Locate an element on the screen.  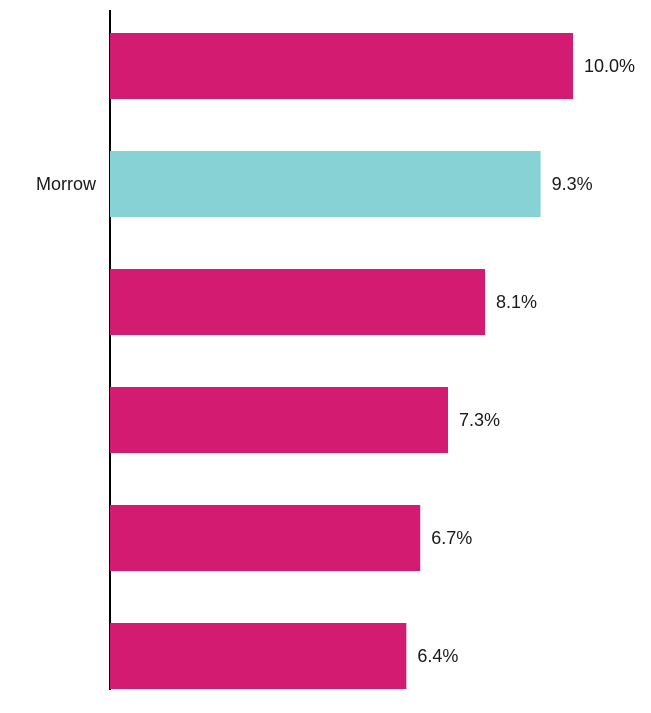
category-label: Morrow is located at coordinates (66, 184).